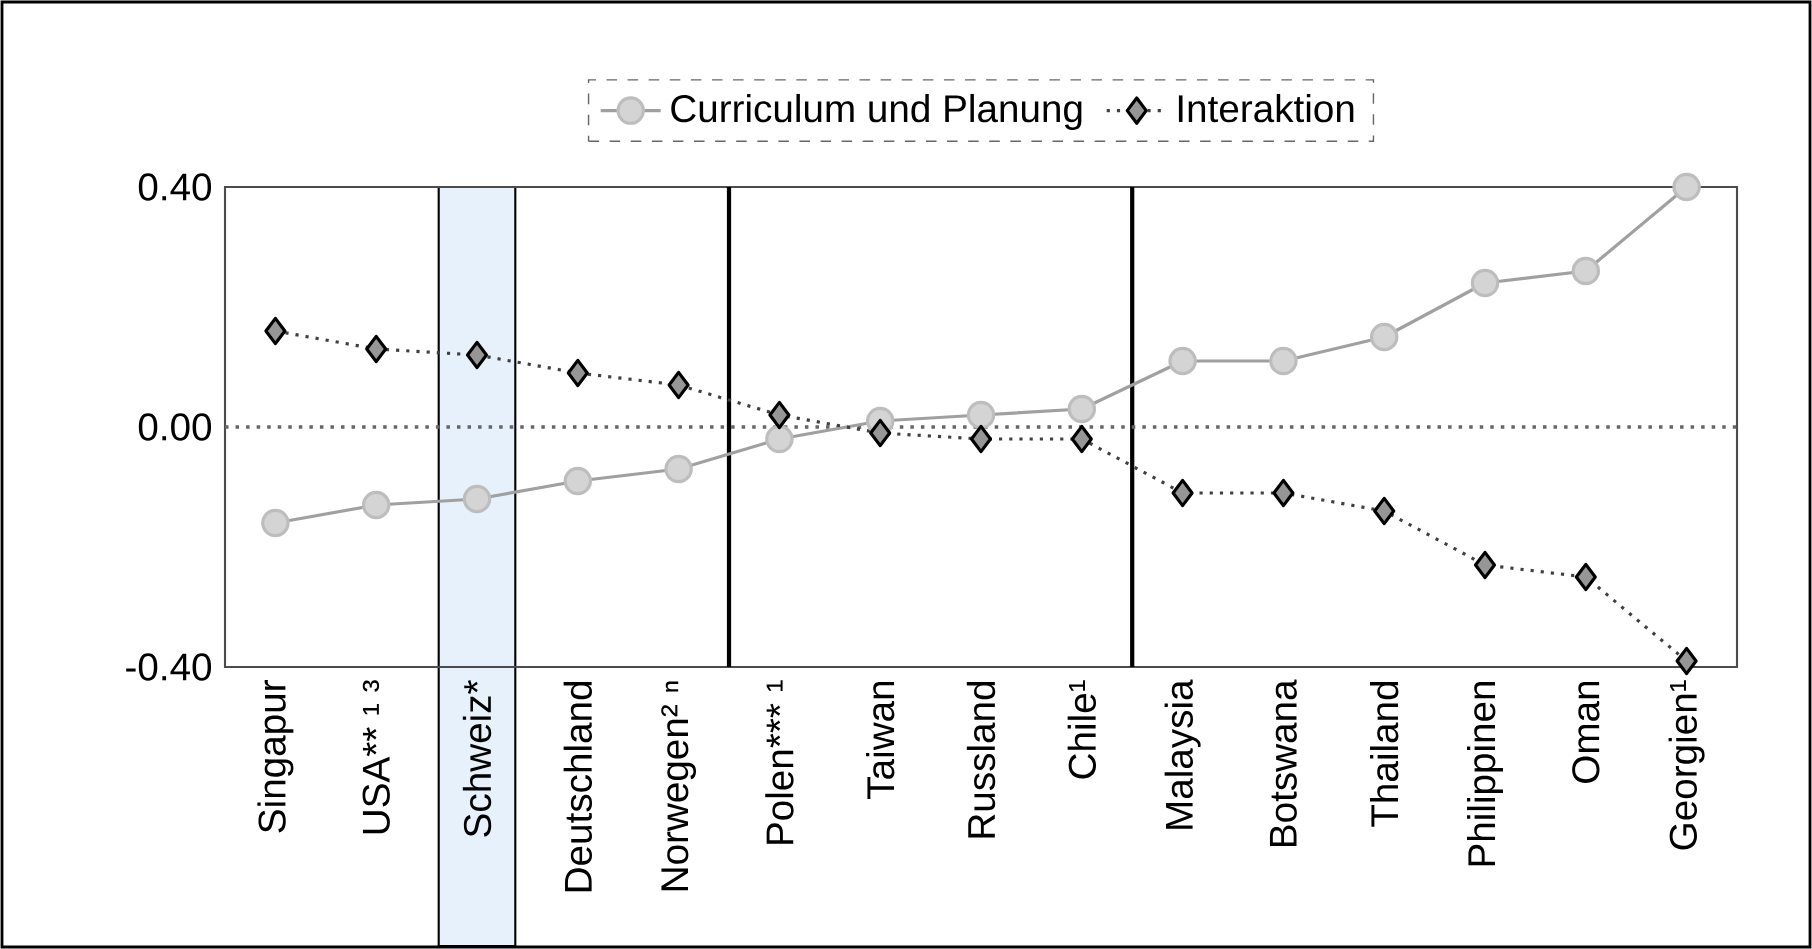 The image size is (1812, 949). I want to click on y-tick-label: 0.40, so click(175, 187).